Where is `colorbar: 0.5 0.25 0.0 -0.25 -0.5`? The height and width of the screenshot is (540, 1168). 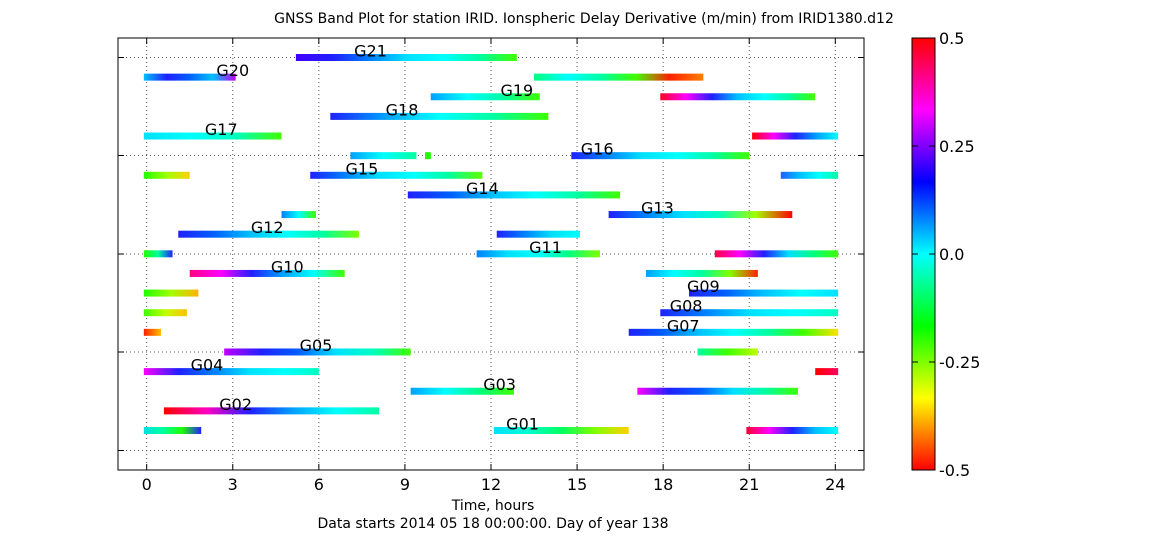 colorbar: 0.5 0.25 0.0 -0.25 -0.5 is located at coordinates (945, 254).